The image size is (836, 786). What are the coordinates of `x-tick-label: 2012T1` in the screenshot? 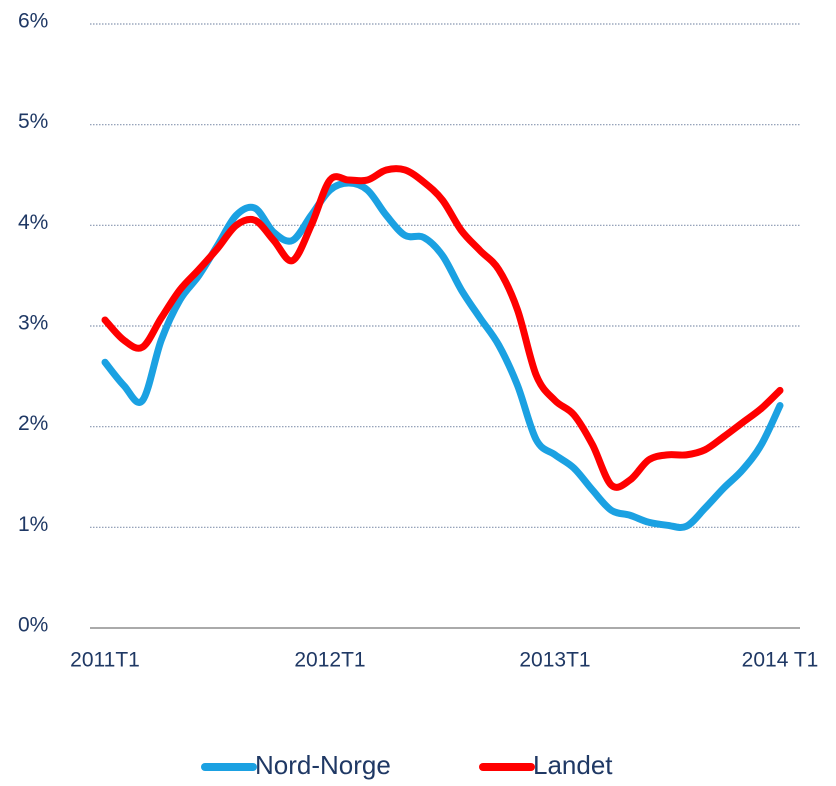 It's located at (329, 660).